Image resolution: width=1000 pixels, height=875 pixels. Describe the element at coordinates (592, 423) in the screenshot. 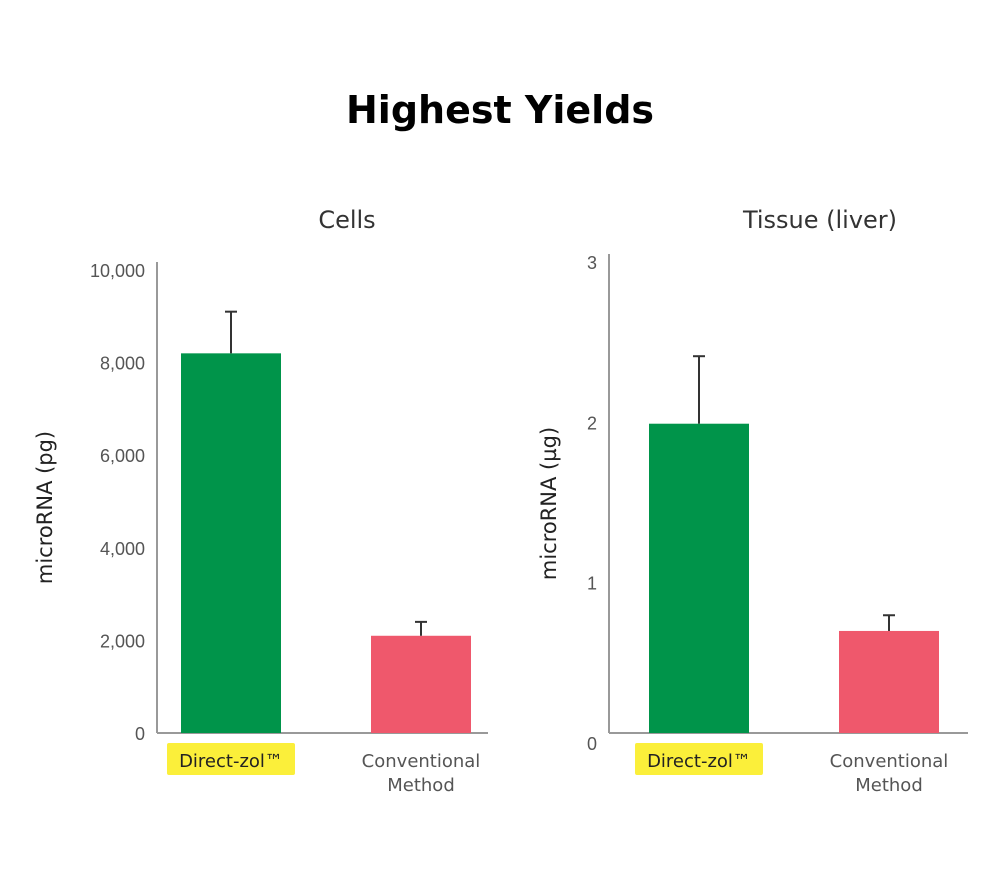

I see `y-tick-label: 2` at that location.